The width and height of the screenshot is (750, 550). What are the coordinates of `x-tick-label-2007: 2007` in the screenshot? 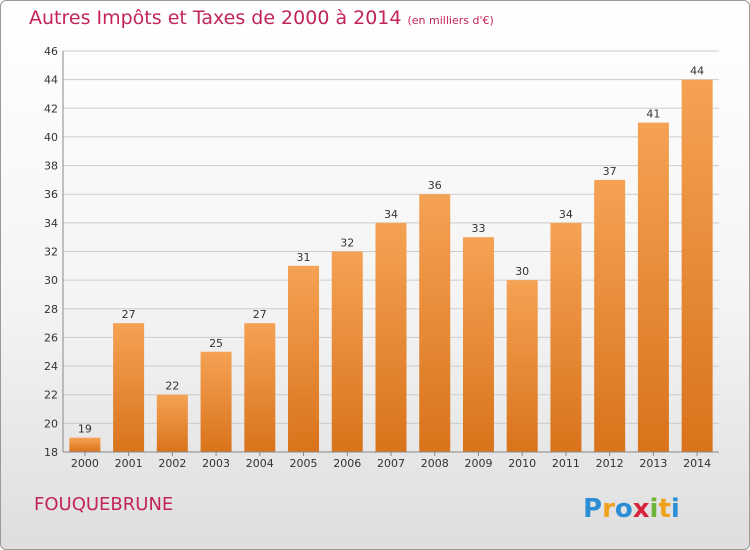 It's located at (391, 463).